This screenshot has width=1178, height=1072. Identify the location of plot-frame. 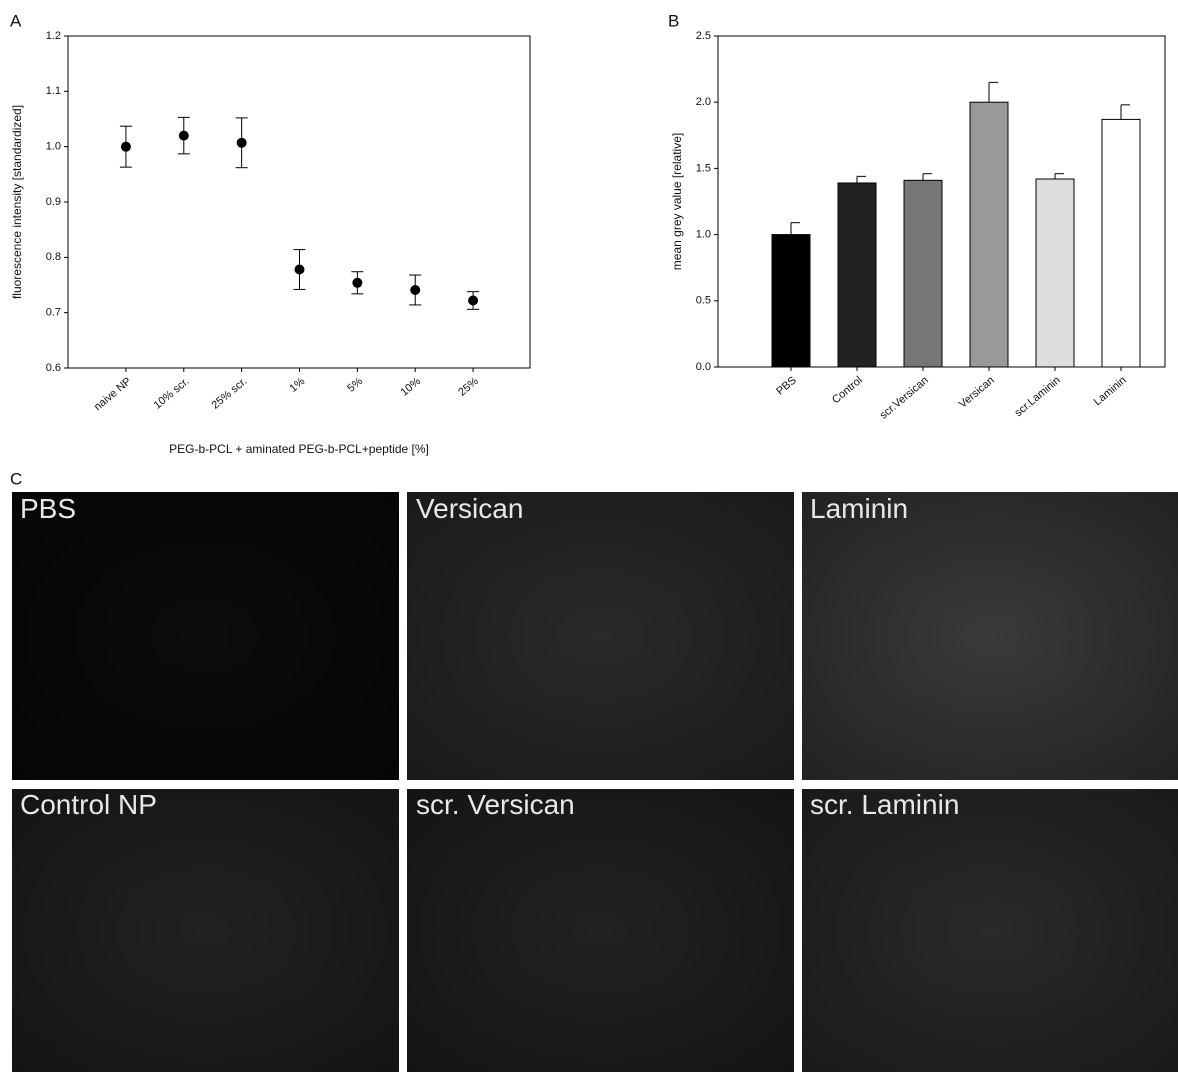
(299, 202).